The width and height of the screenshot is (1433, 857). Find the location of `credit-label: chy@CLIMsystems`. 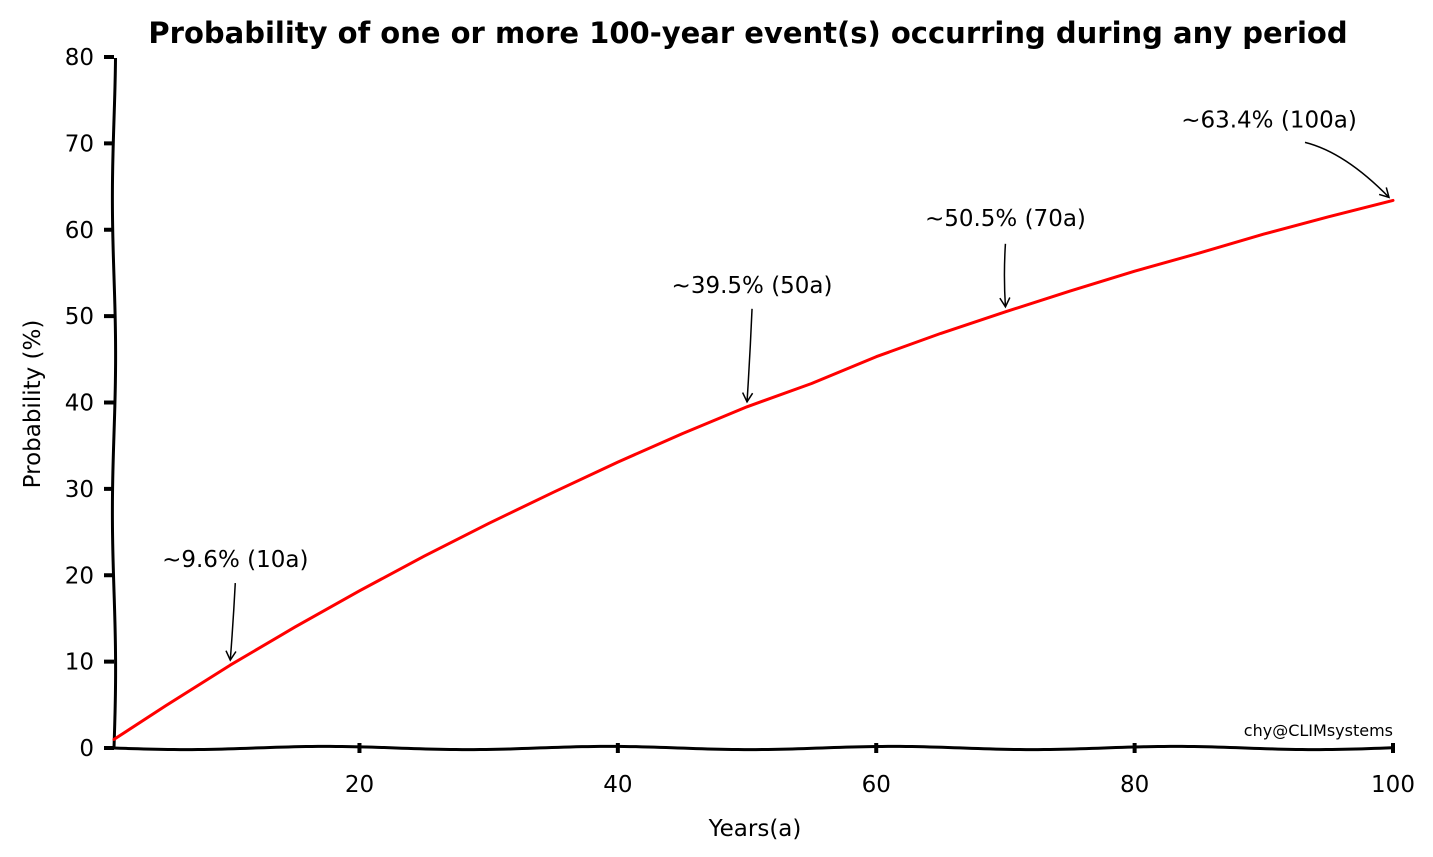

credit-label: chy@CLIMsystems is located at coordinates (1318, 730).